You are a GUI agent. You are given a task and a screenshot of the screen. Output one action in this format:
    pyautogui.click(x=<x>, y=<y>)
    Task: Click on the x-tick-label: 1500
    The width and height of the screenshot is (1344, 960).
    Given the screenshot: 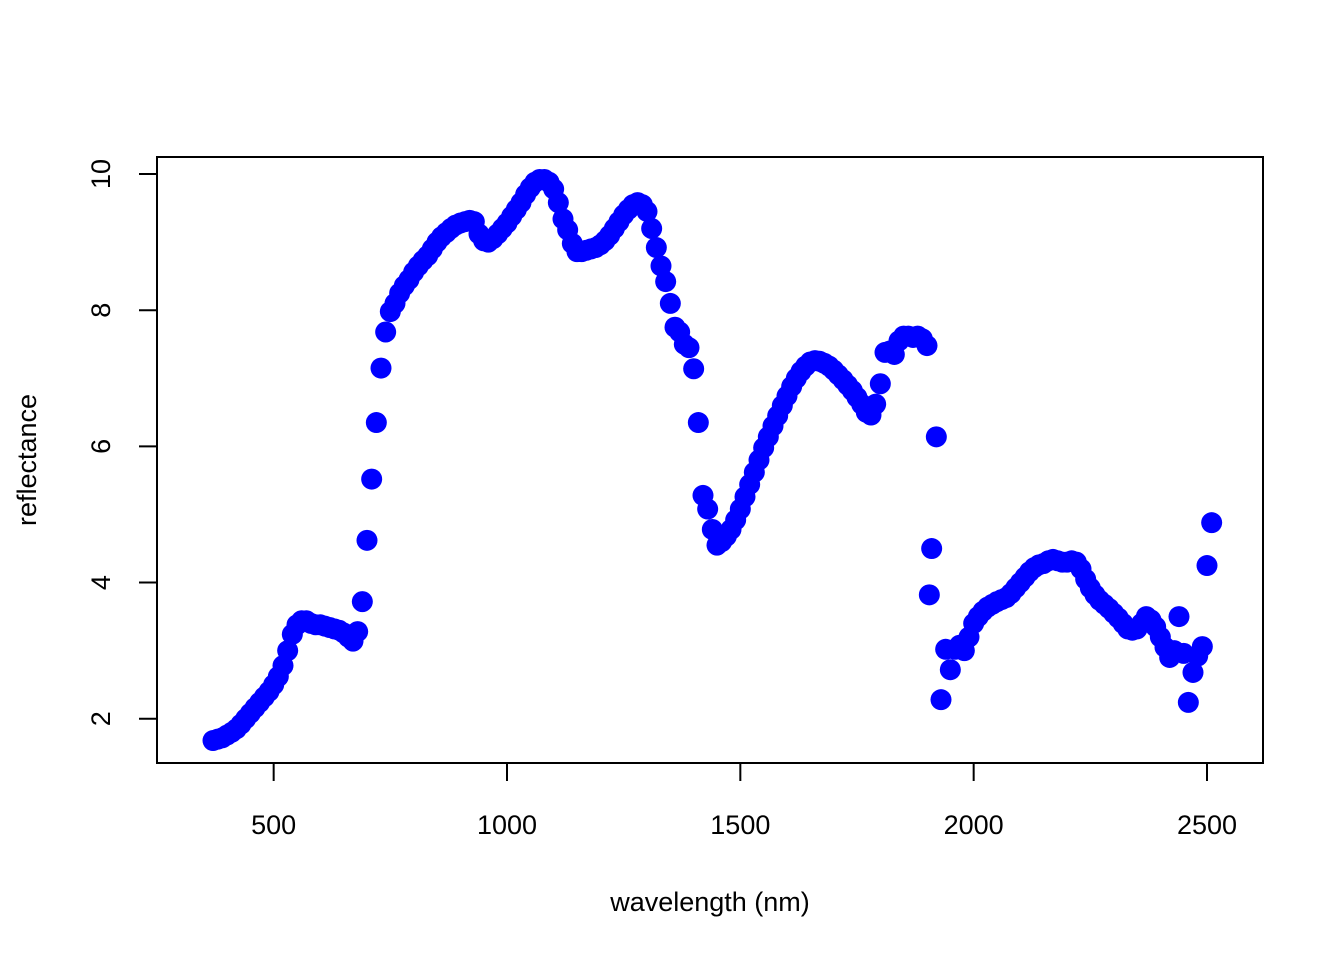 What is the action you would take?
    pyautogui.click(x=740, y=825)
    